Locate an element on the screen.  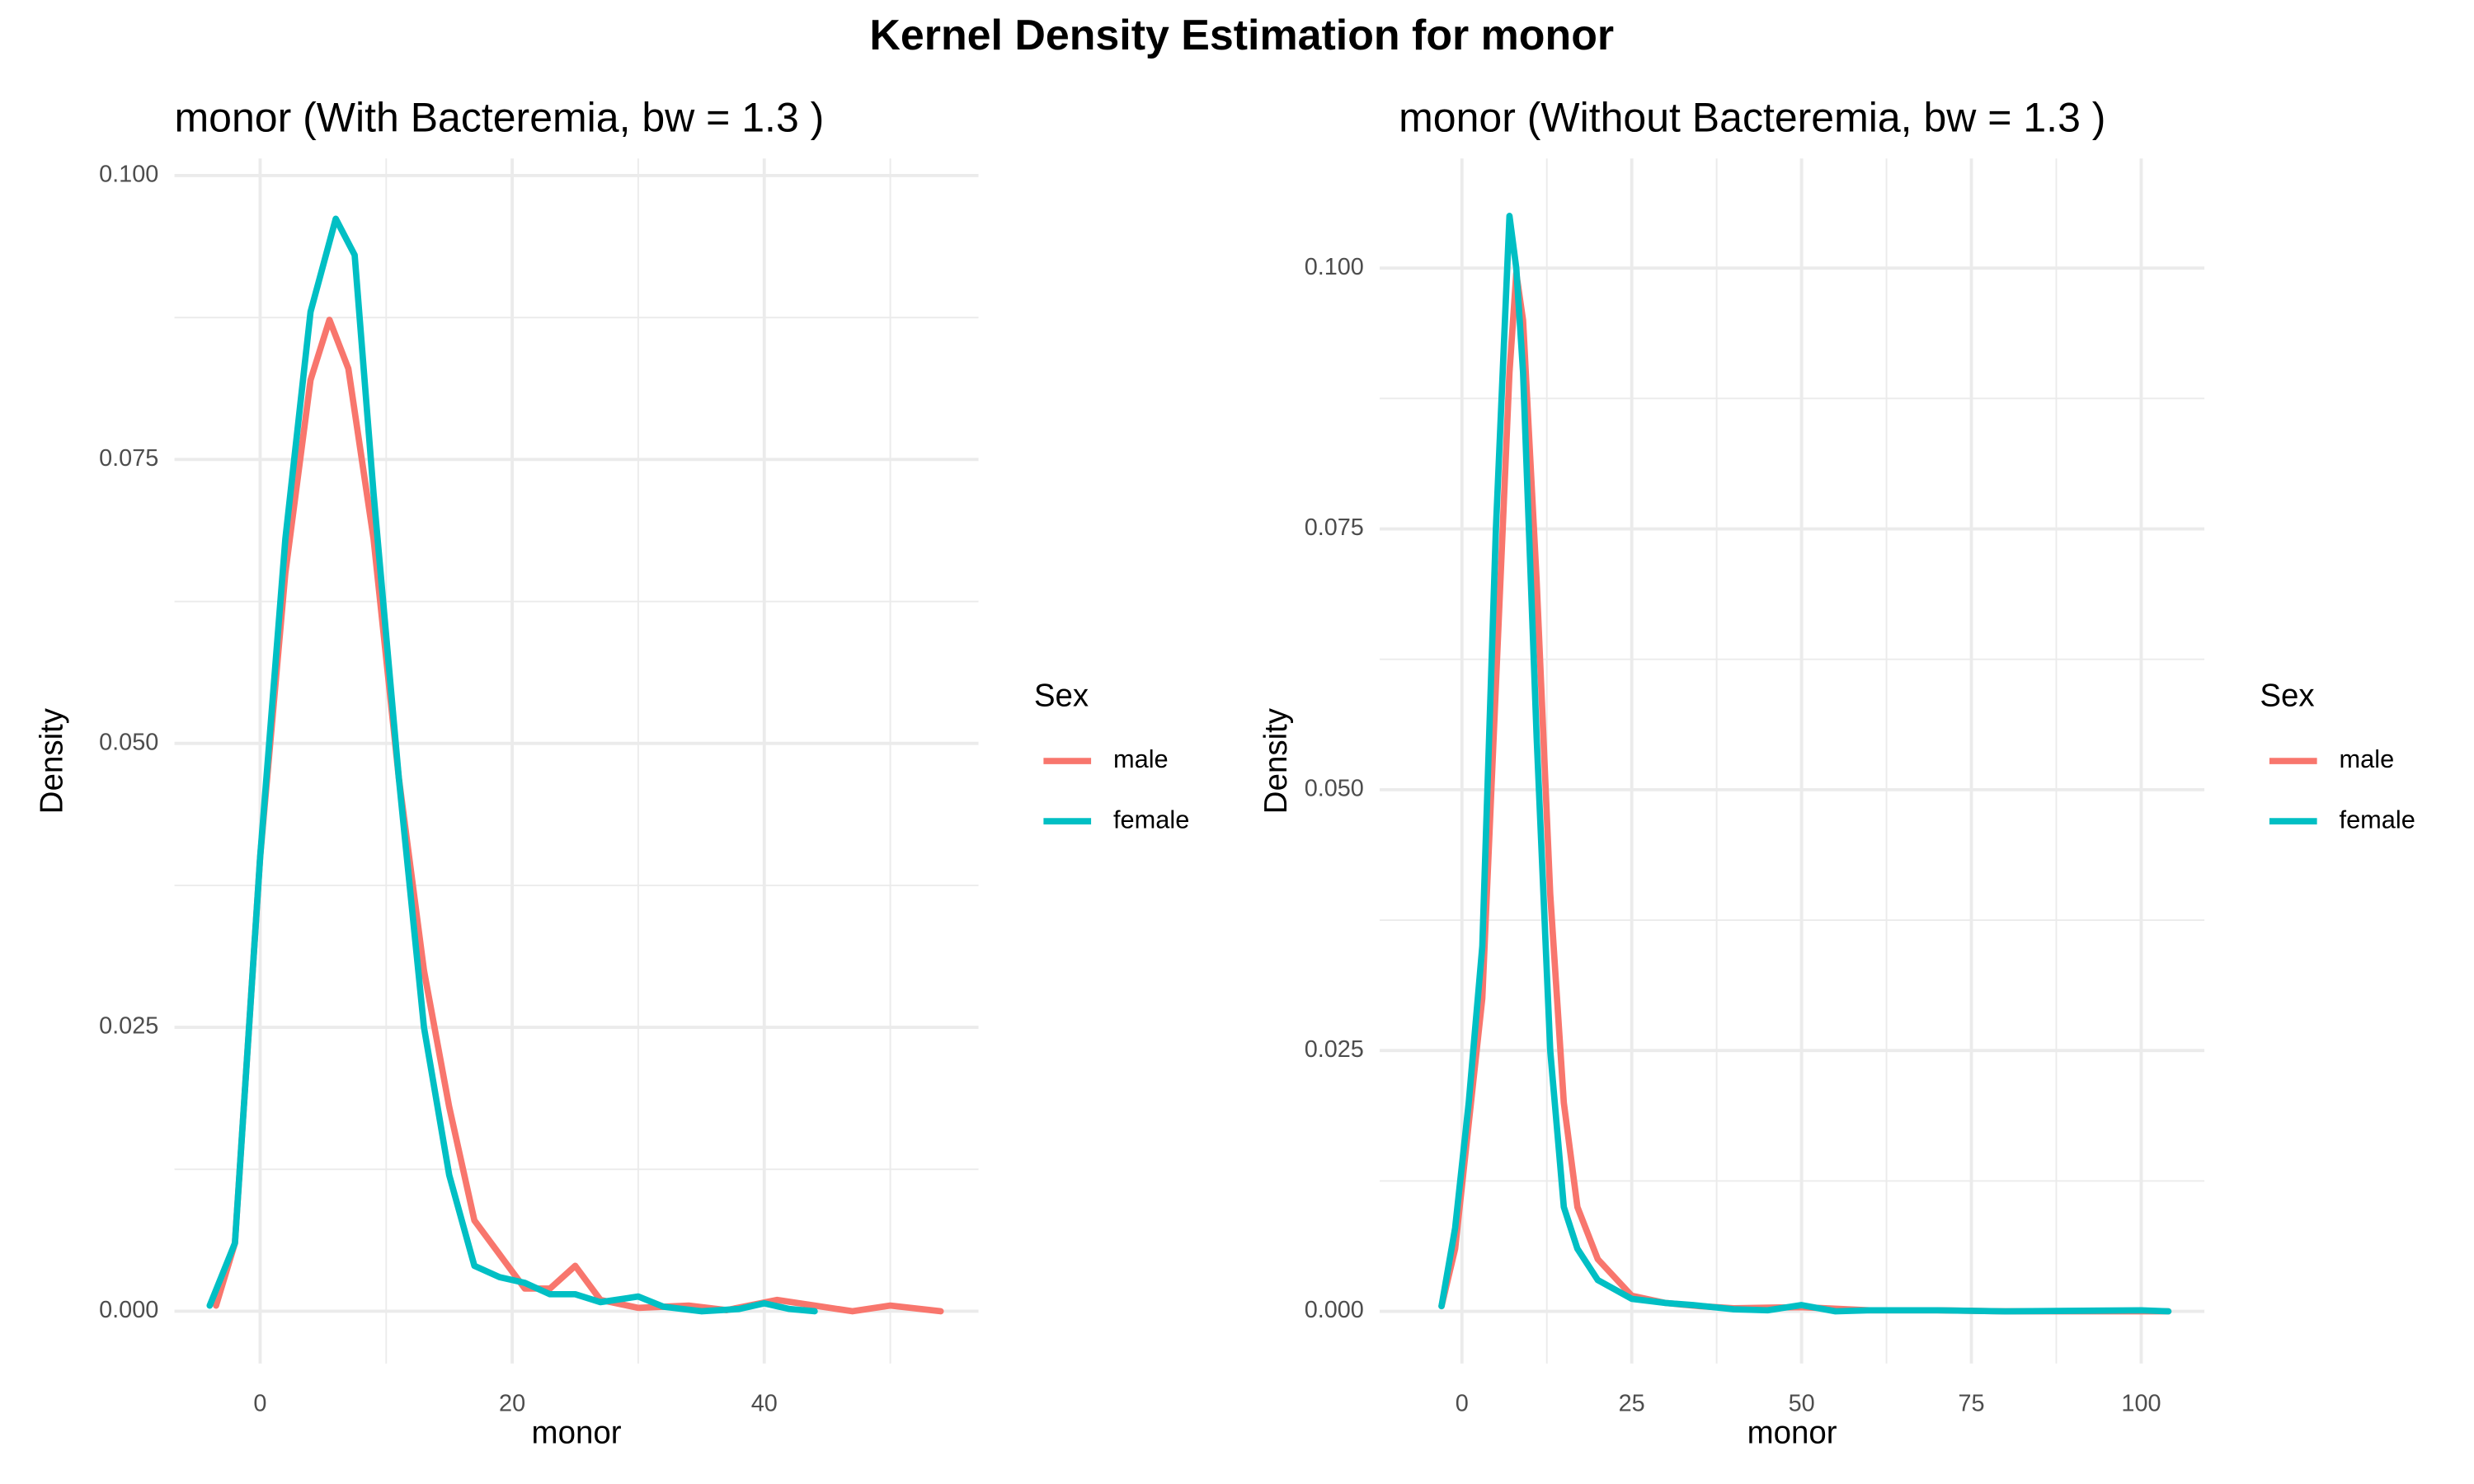
panel-title: monor (With Bacteremia, bw = 1.3 ) is located at coordinates (500, 117).